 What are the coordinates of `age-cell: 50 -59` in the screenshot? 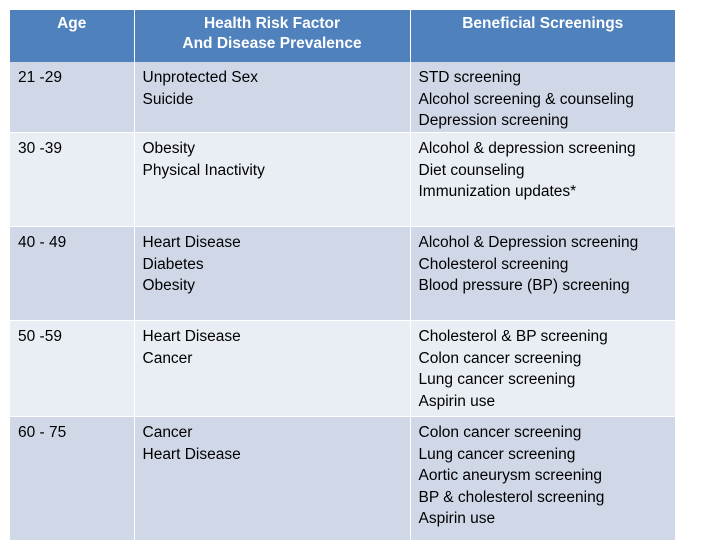 It's located at (72, 368).